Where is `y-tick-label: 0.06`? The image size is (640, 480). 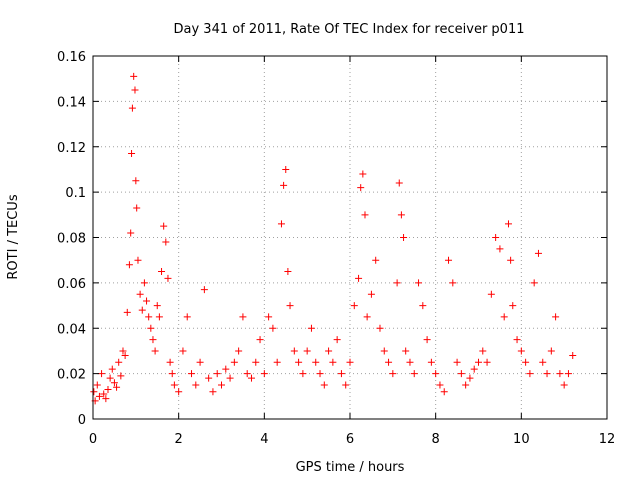 y-tick-label: 0.06 is located at coordinates (71, 284).